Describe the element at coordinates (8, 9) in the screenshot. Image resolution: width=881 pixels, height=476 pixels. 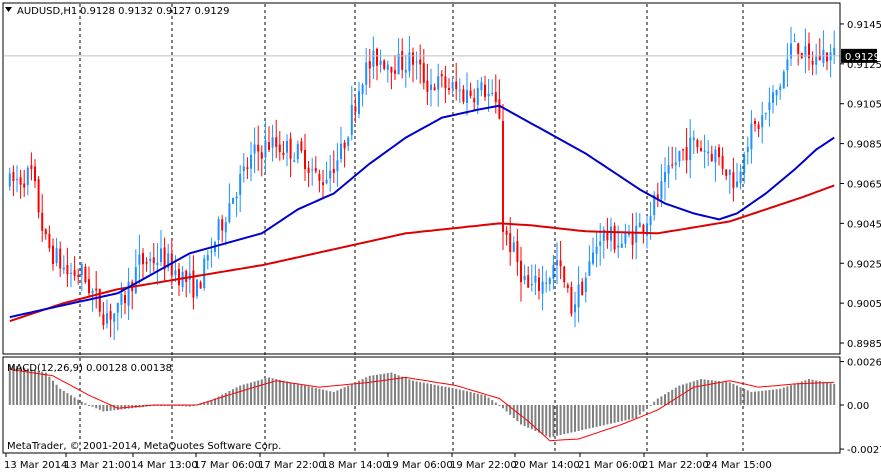
I see `collapse-arrow-icon` at that location.